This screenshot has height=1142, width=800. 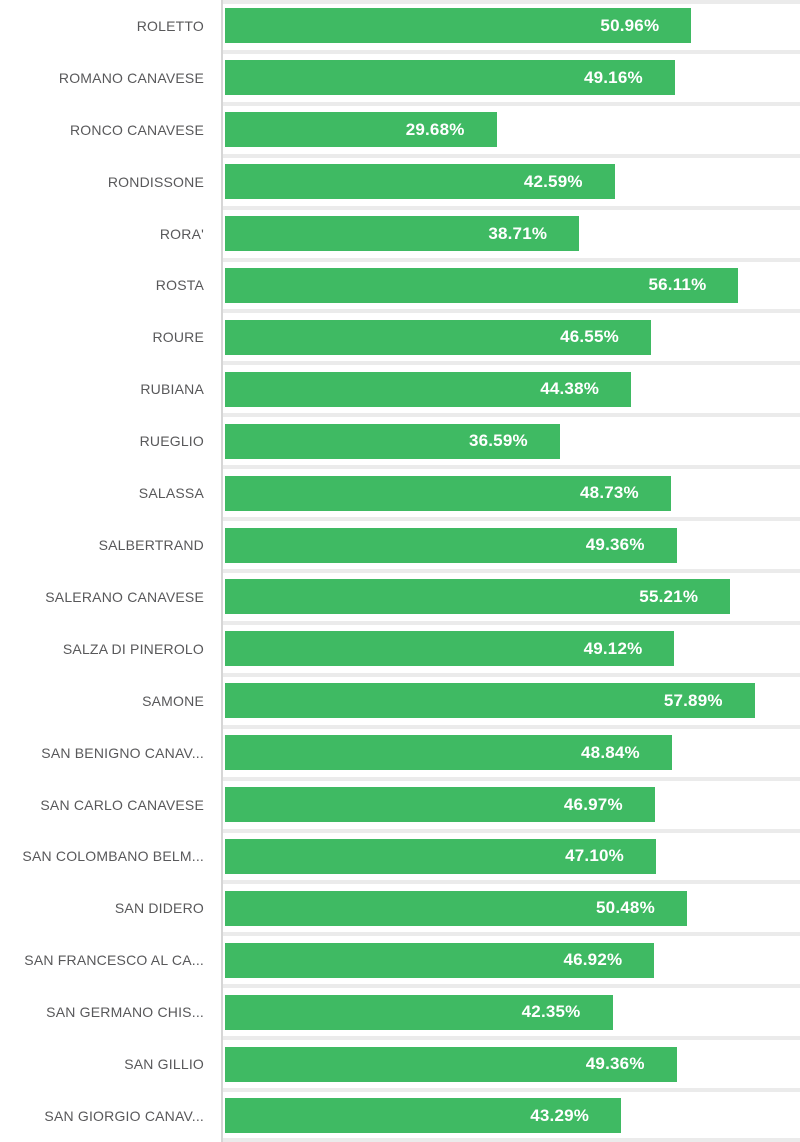 I want to click on bar-row: SALERANO CANAVESE 55.21%, so click(x=400, y=595).